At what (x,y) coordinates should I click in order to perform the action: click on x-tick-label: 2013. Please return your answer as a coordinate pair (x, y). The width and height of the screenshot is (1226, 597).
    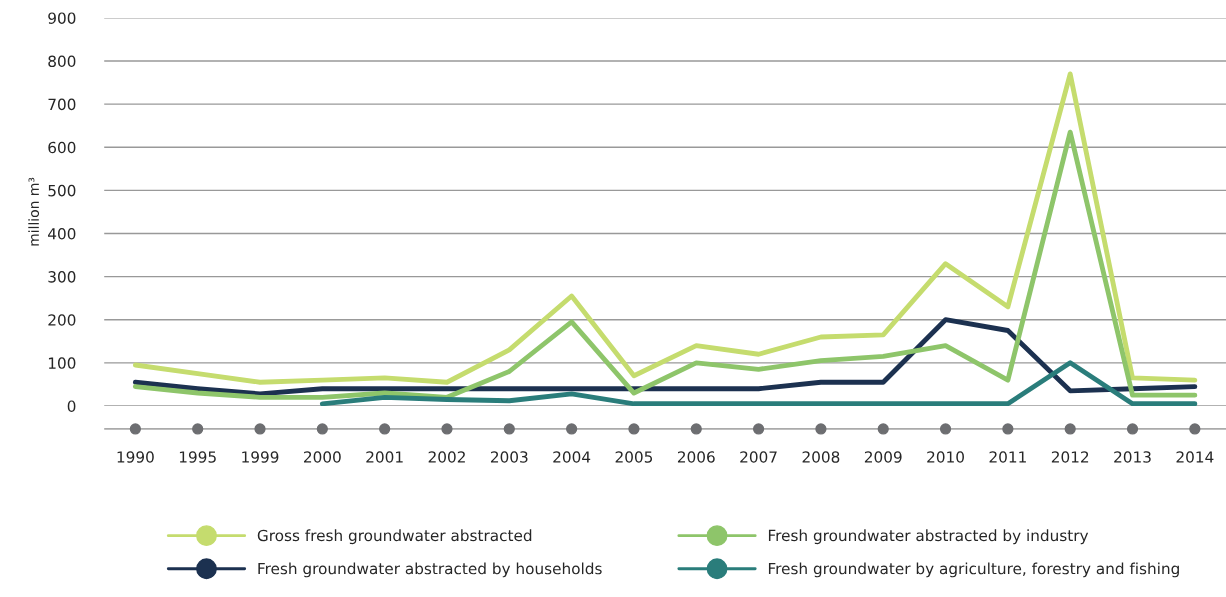
    Looking at the image, I should click on (1132, 457).